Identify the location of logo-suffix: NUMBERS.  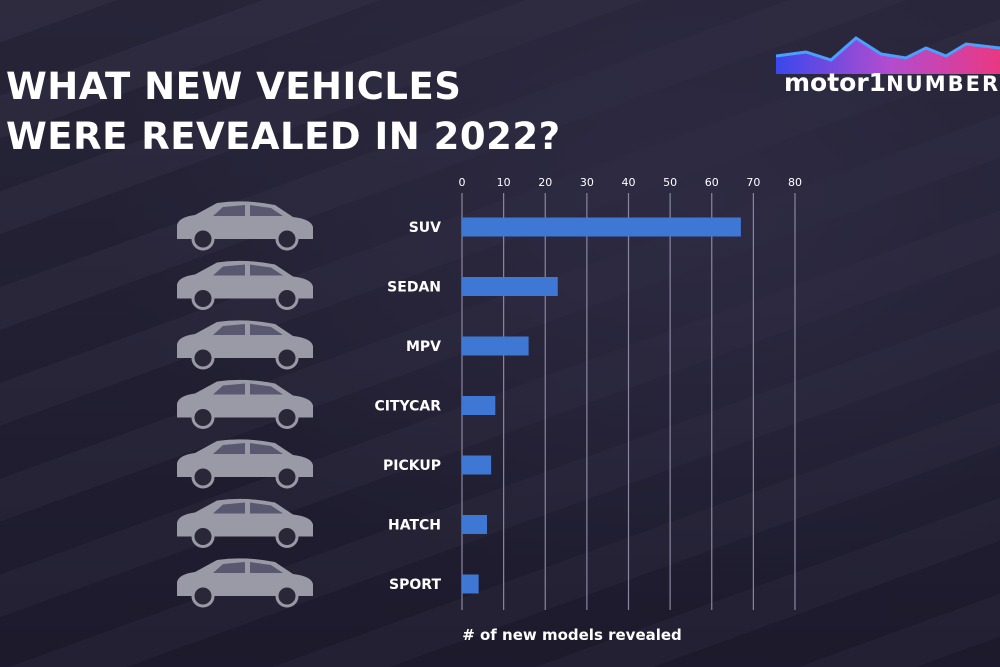
(943, 84).